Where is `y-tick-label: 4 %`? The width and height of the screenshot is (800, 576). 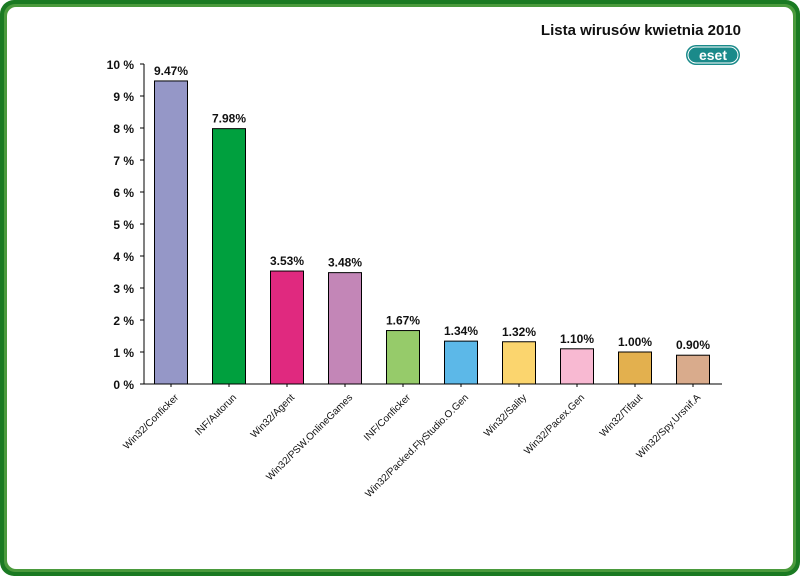 y-tick-label: 4 % is located at coordinates (123, 257).